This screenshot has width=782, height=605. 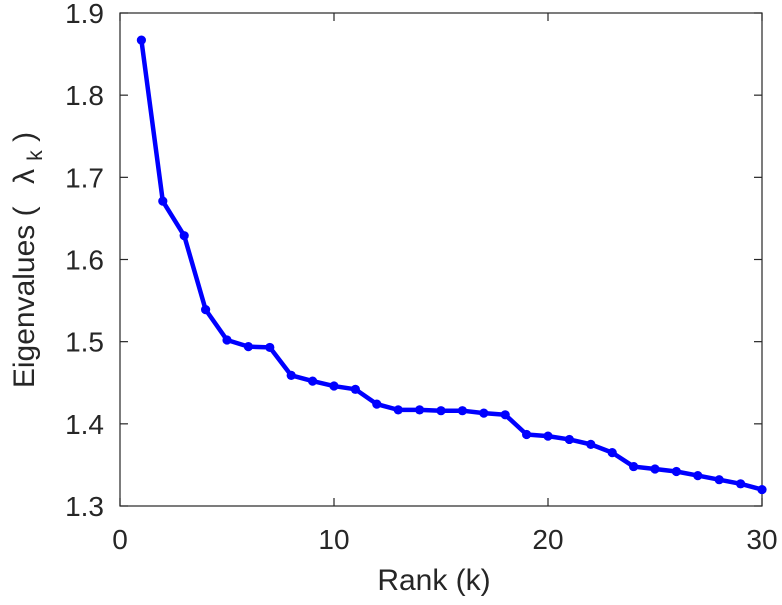 What do you see at coordinates (84, 506) in the screenshot?
I see `y-tick-label: 1.3` at bounding box center [84, 506].